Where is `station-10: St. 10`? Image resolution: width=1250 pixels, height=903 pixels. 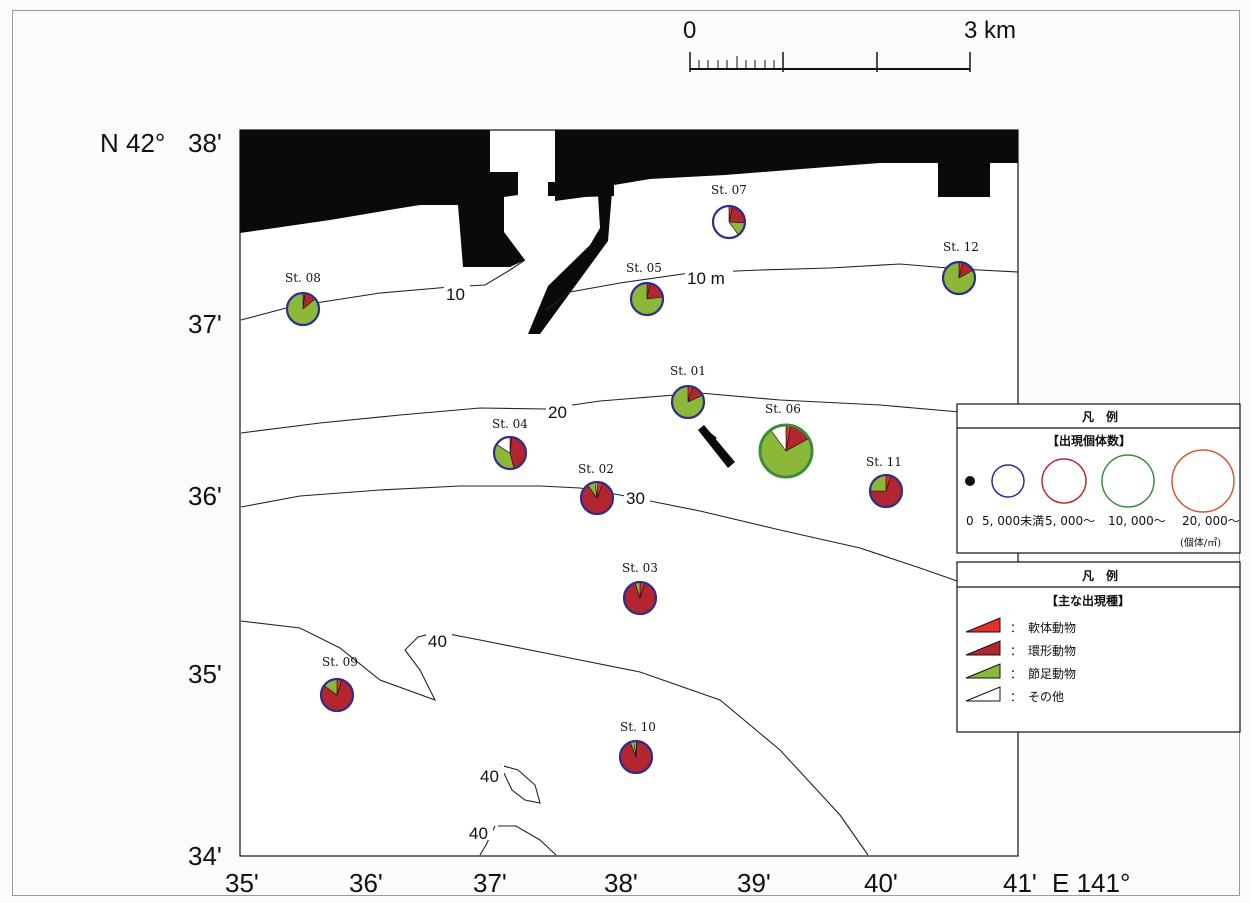
station-10: St. 10 is located at coordinates (637, 747).